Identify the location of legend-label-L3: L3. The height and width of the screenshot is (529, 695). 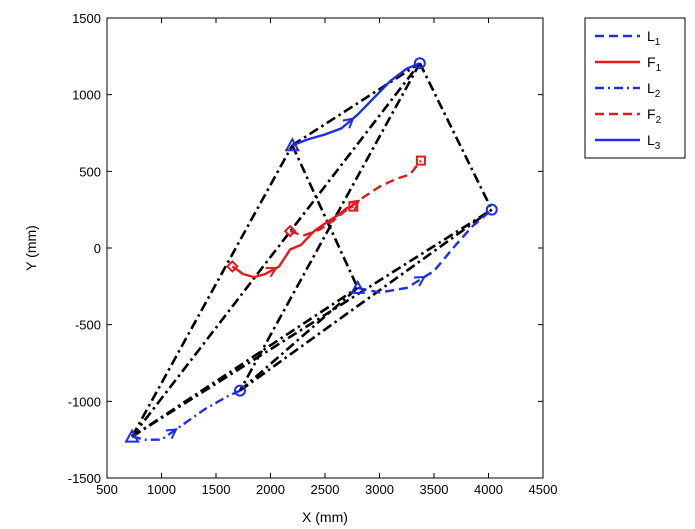
(654, 142).